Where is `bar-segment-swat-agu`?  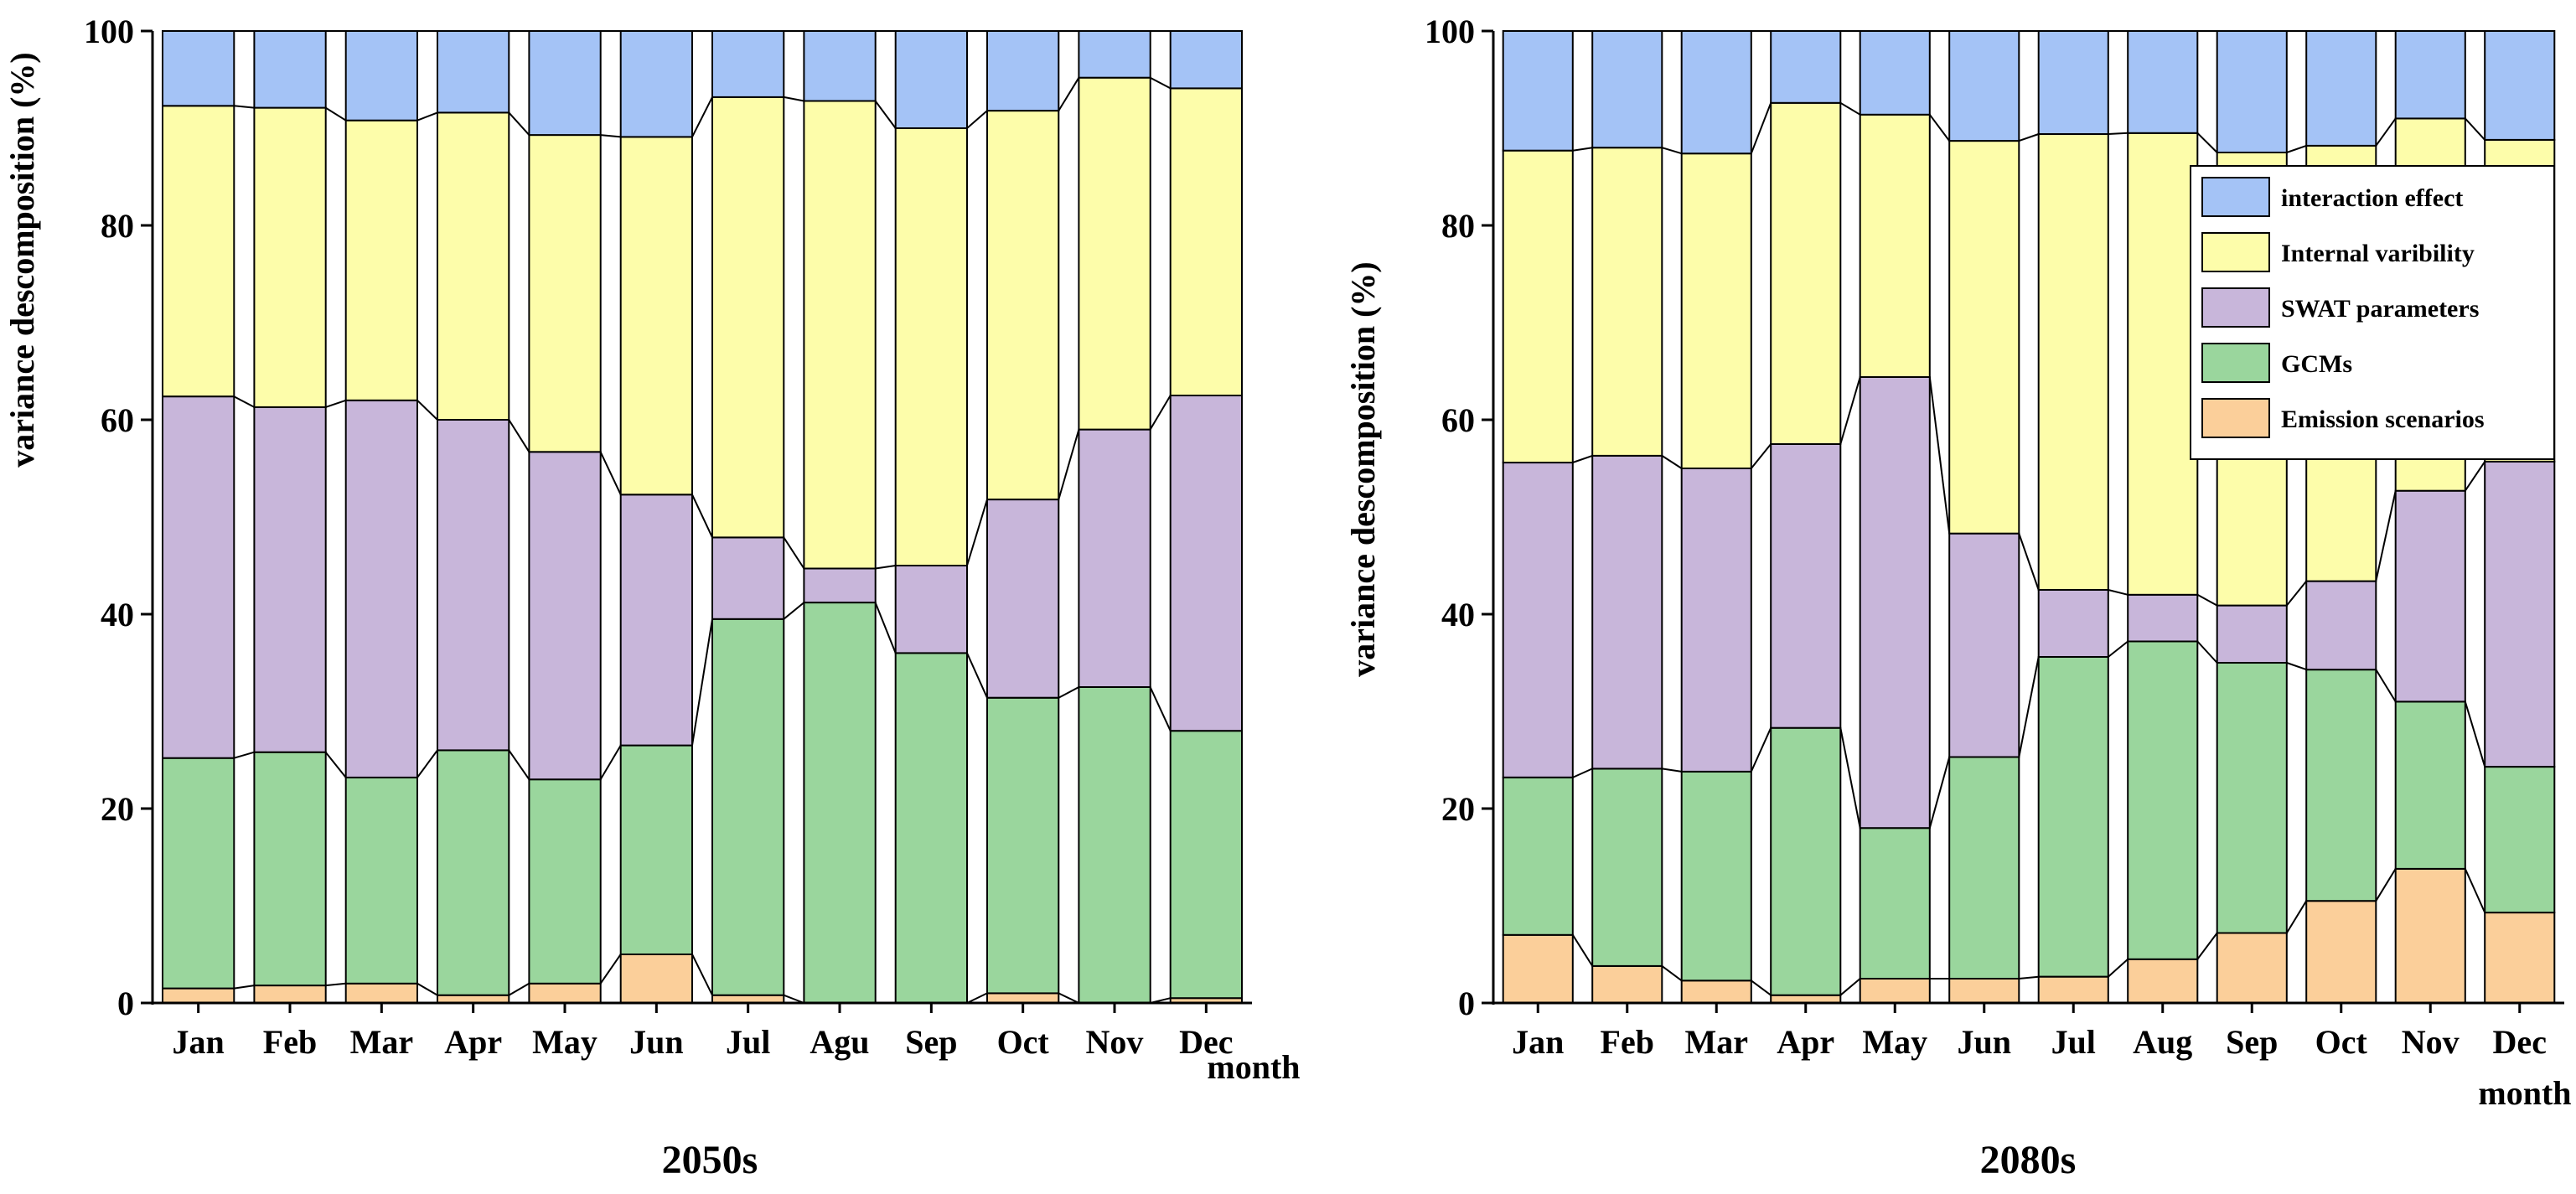
bar-segment-swat-agu is located at coordinates (840, 585).